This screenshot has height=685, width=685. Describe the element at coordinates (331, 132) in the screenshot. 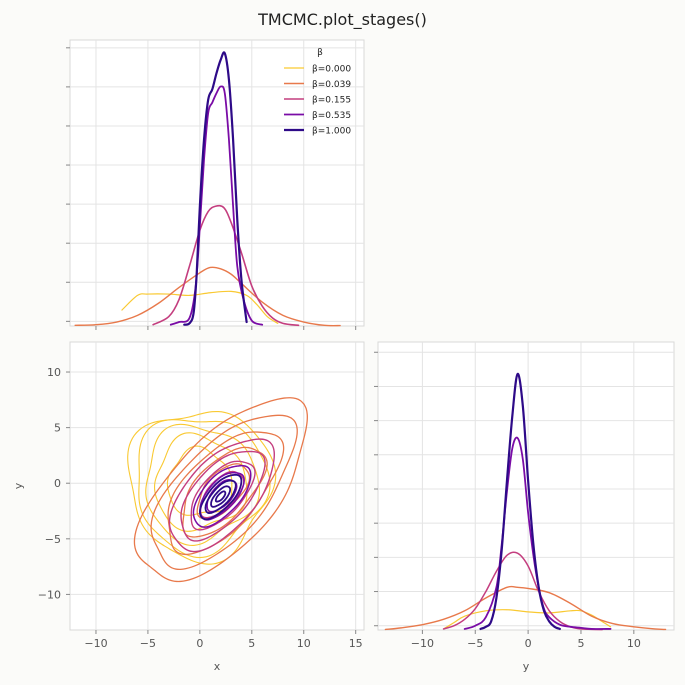

I see `legend-entry-label: β=1.000` at that location.